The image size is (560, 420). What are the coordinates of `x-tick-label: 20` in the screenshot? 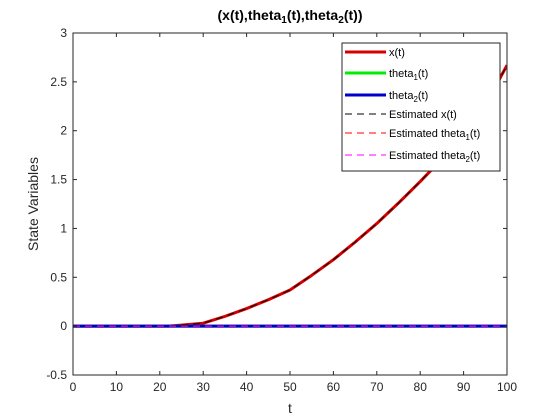 It's located at (160, 387).